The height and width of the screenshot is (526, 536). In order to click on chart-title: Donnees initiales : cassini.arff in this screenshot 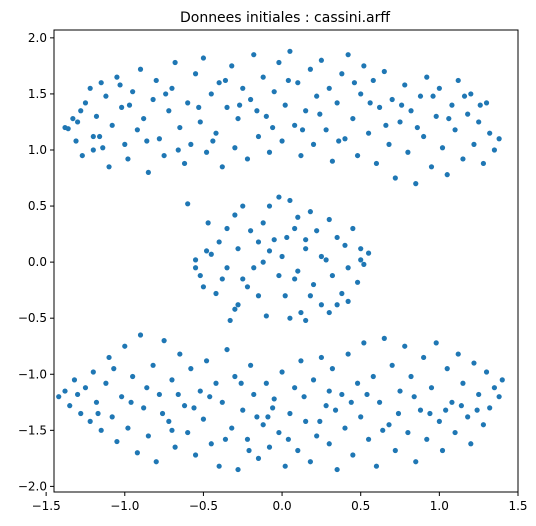, I will do `click(285, 18)`.